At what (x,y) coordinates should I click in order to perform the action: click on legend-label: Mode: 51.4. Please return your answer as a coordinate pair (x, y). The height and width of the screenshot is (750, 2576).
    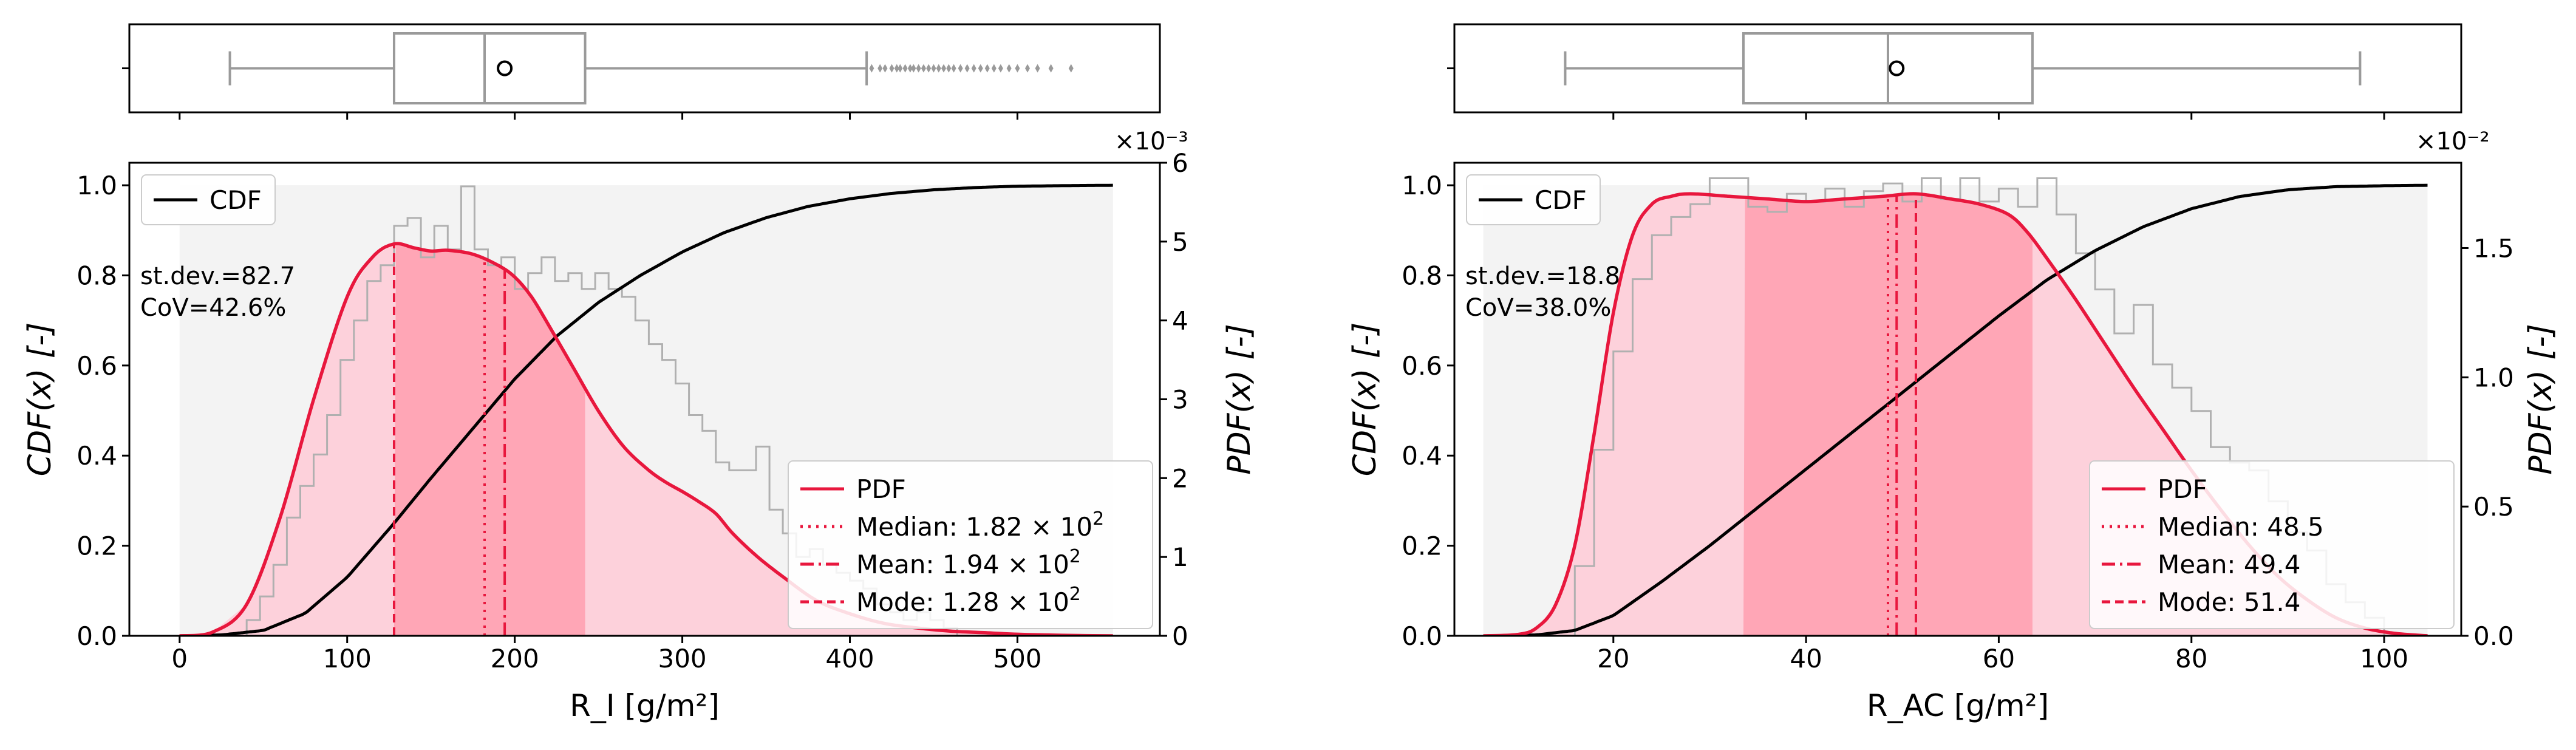
    Looking at the image, I should click on (2229, 602).